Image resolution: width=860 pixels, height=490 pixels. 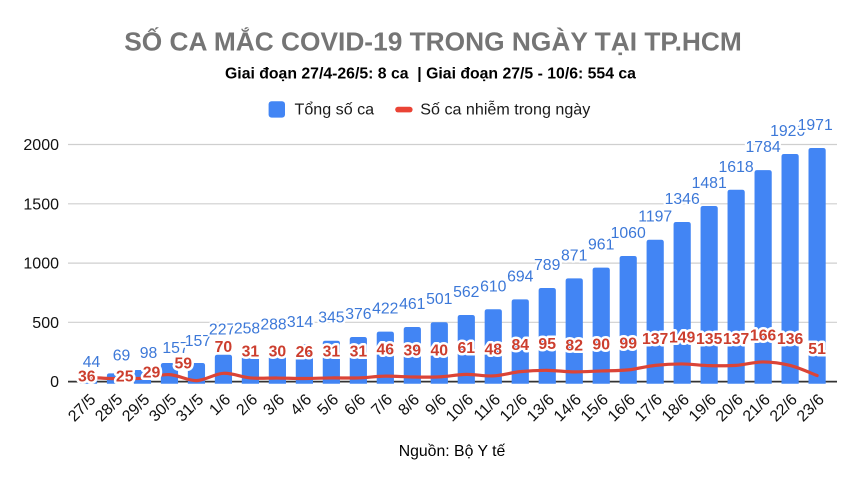 I want to click on svg-text: 501, so click(x=439, y=299).